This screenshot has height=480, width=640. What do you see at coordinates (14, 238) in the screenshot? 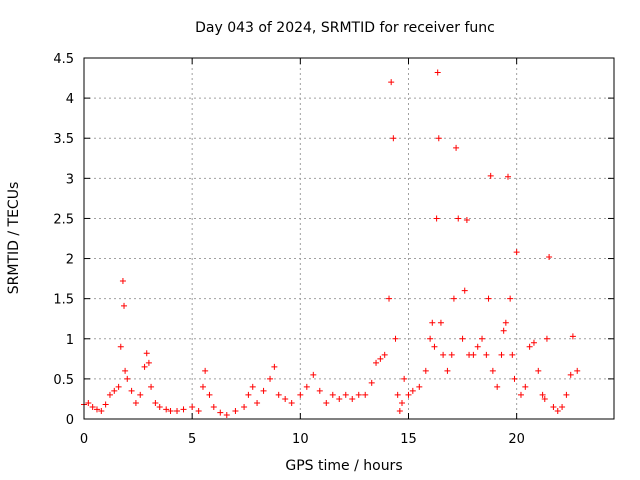
I see `y-axis-label: SRMTID / TECUs` at bounding box center [14, 238].